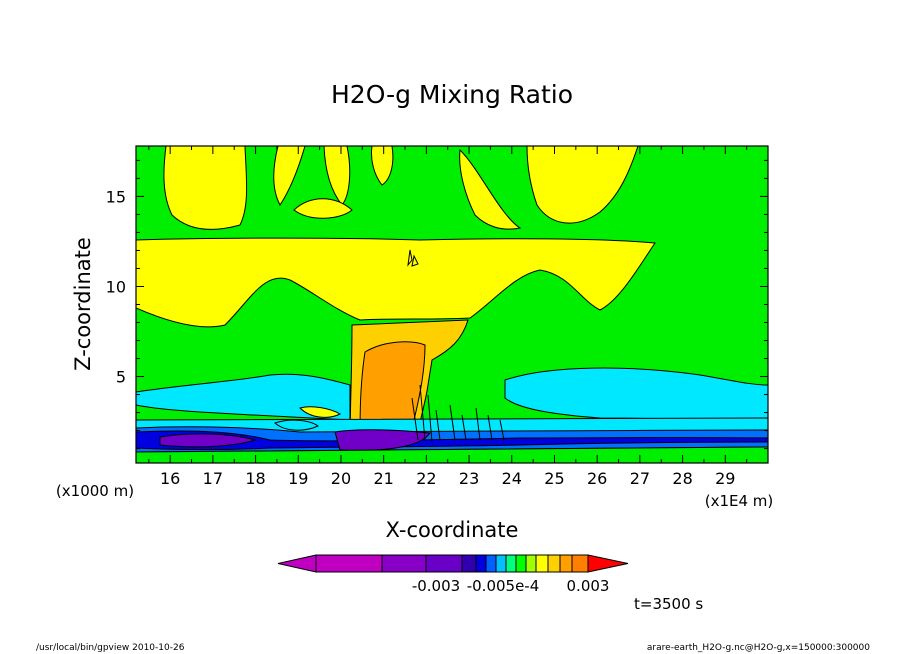  What do you see at coordinates (682, 478) in the screenshot?
I see `x-tick-label: 28` at bounding box center [682, 478].